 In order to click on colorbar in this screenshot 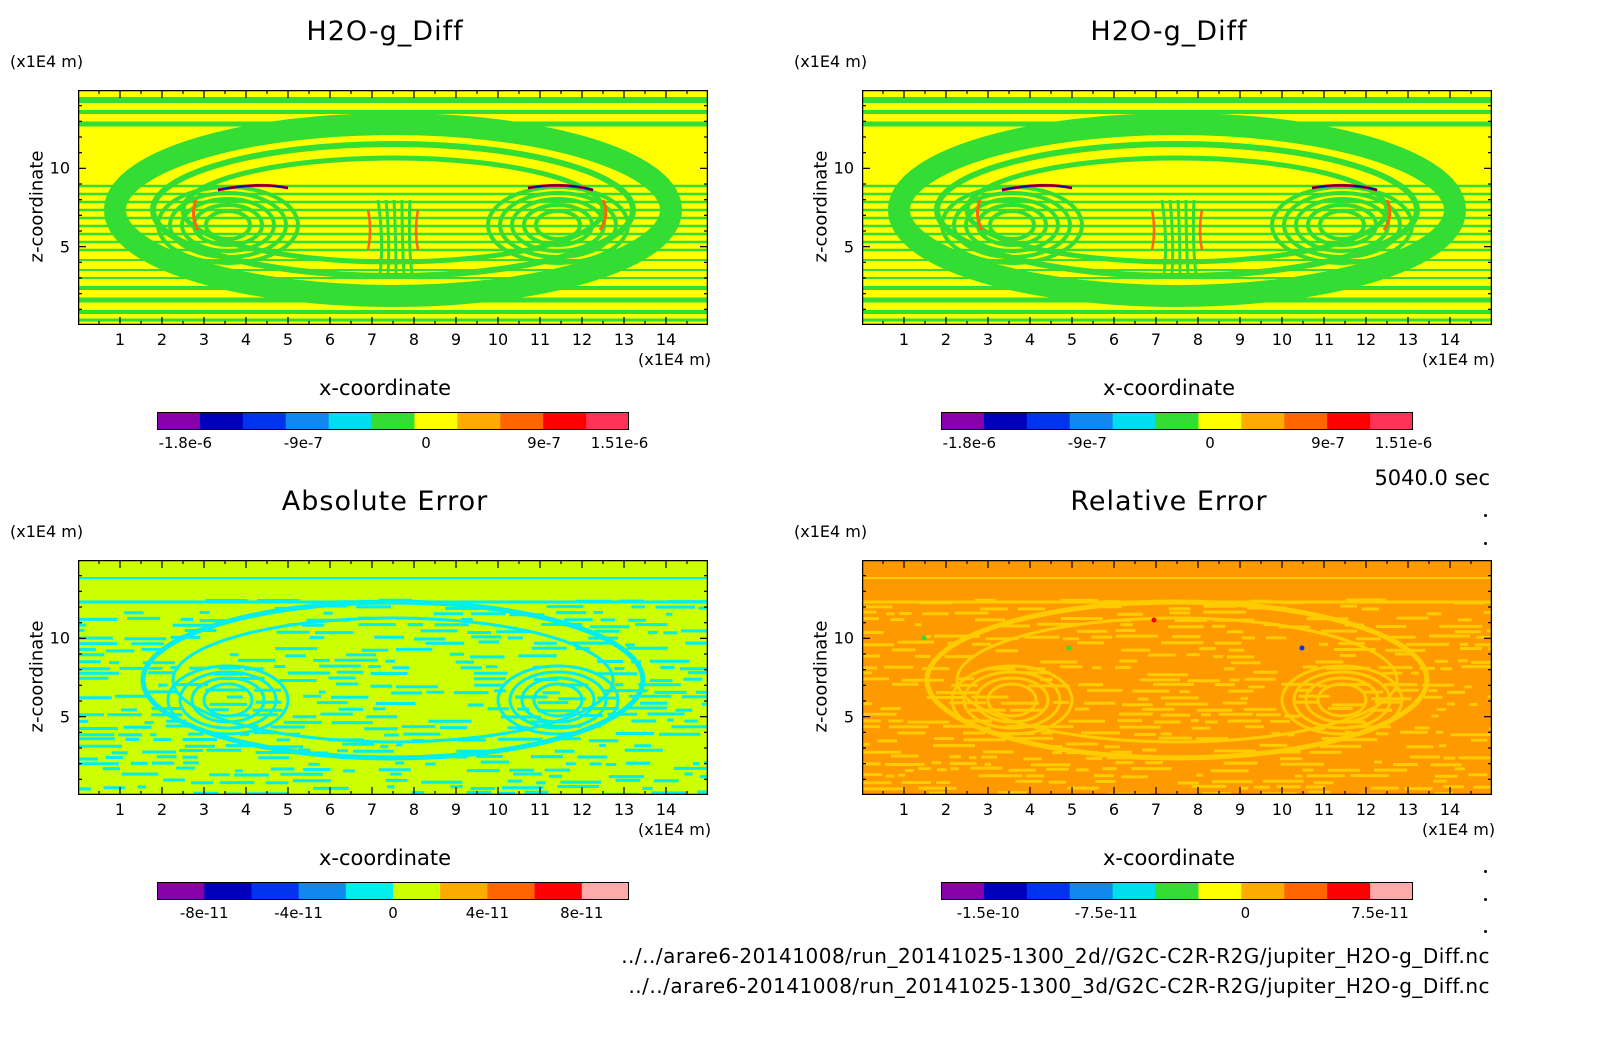, I will do `click(393, 421)`.